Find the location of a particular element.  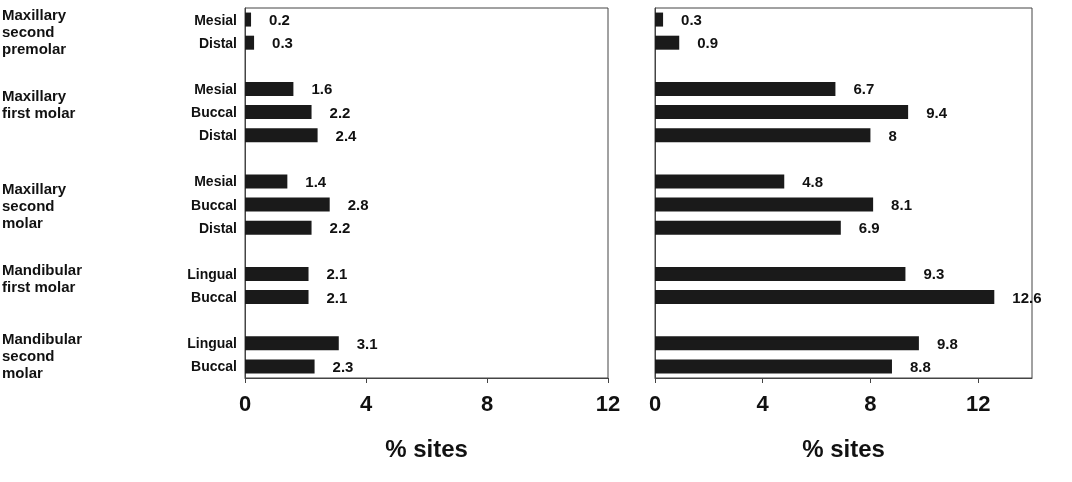

data-label: 0.9 is located at coordinates (708, 43).